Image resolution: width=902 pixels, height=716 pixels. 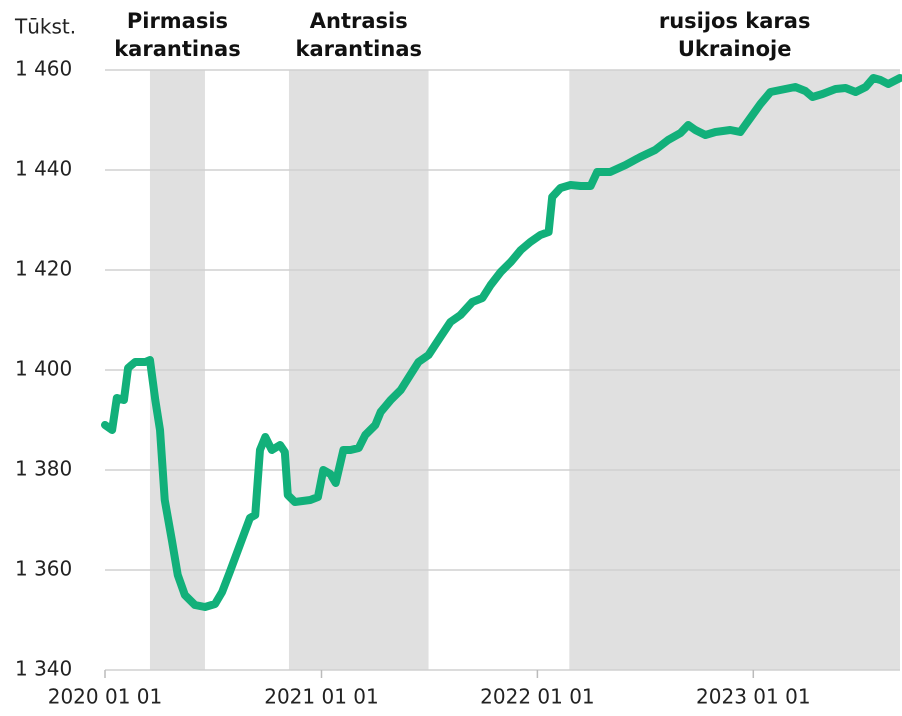 I want to click on period-label: Ukrainoje, so click(x=735, y=49).